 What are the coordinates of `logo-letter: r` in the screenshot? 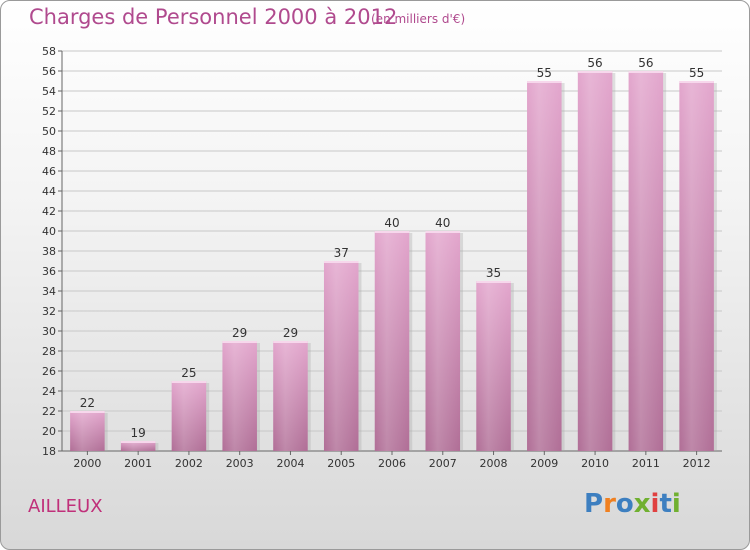 It's located at (609, 504).